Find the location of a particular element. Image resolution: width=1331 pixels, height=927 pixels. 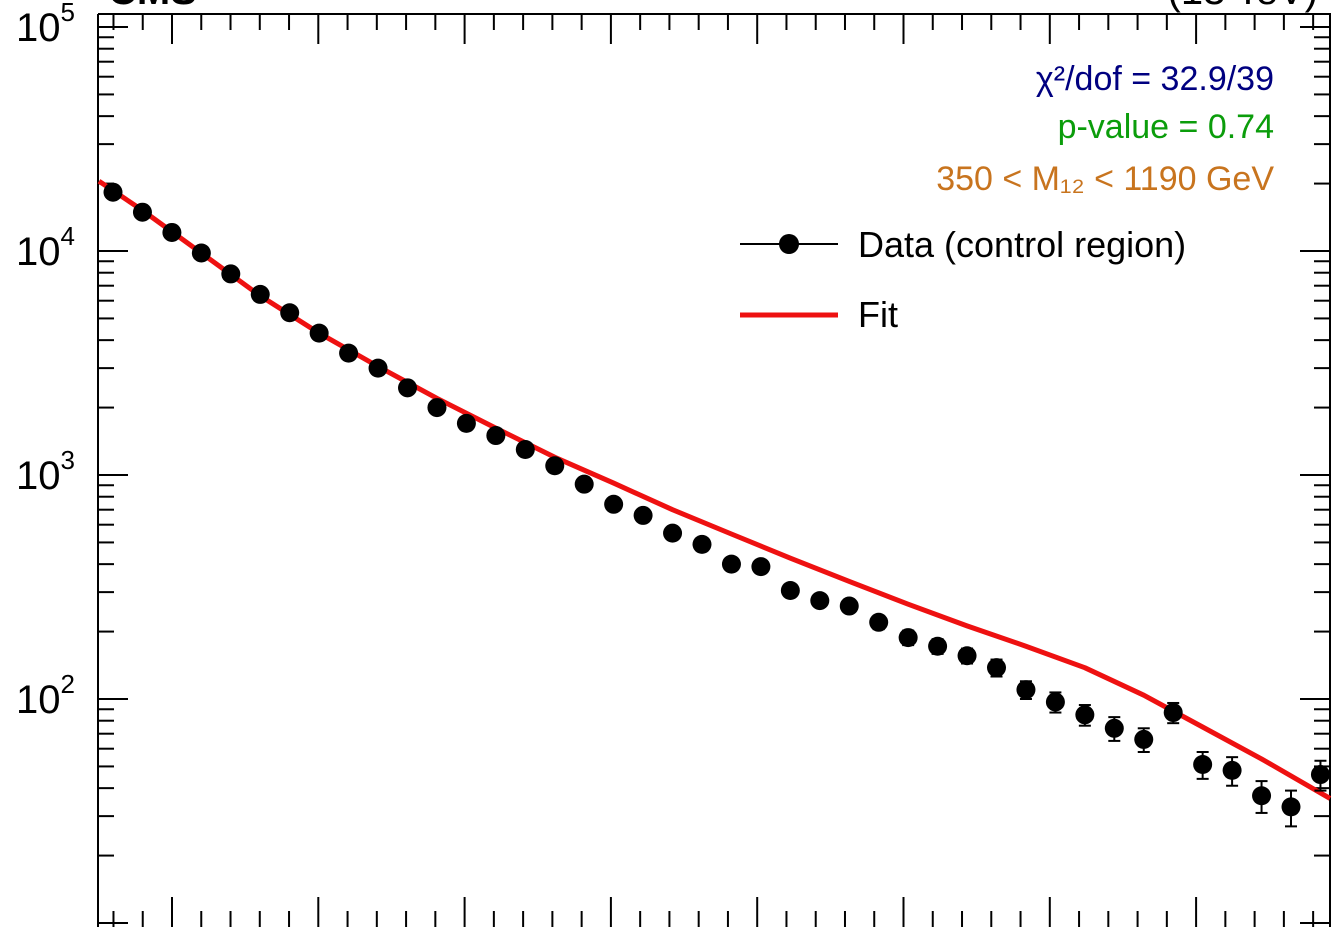

y-tick-label: 10² is located at coordinates (45, 695).